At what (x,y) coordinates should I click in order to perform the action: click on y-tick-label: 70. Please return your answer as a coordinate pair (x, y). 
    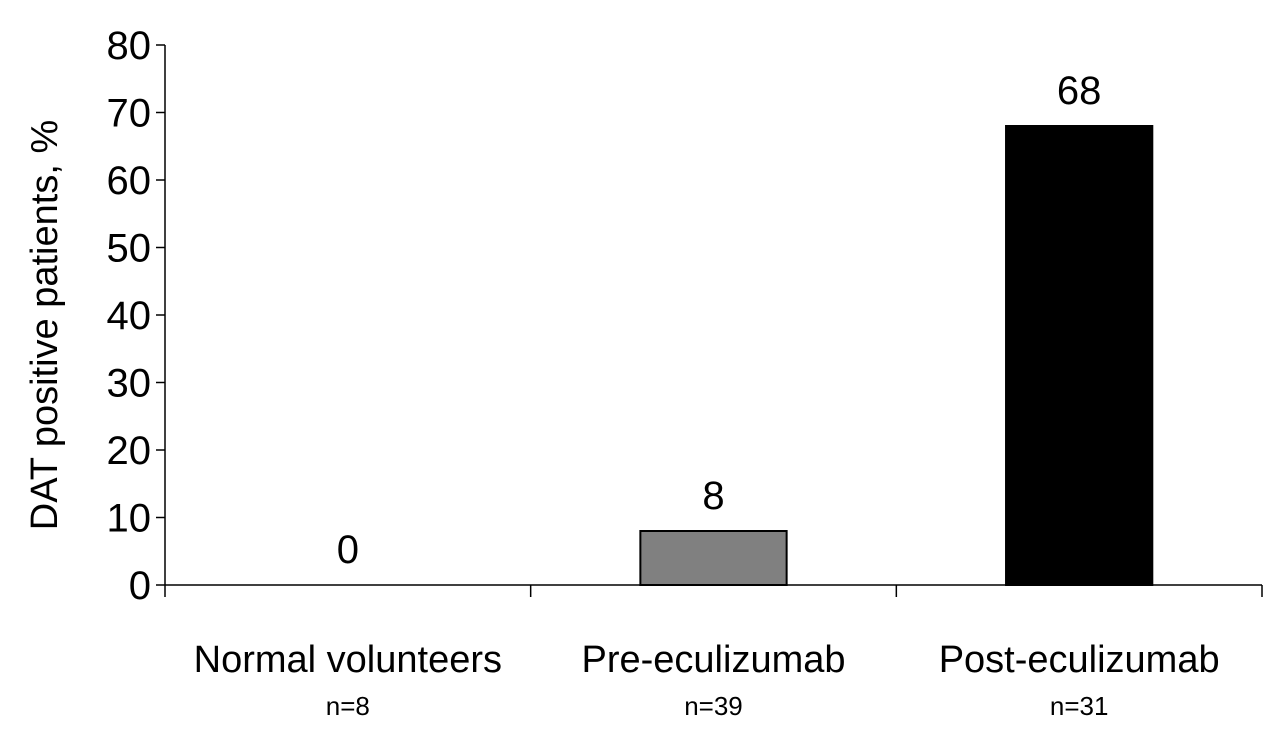
    Looking at the image, I should click on (129, 114).